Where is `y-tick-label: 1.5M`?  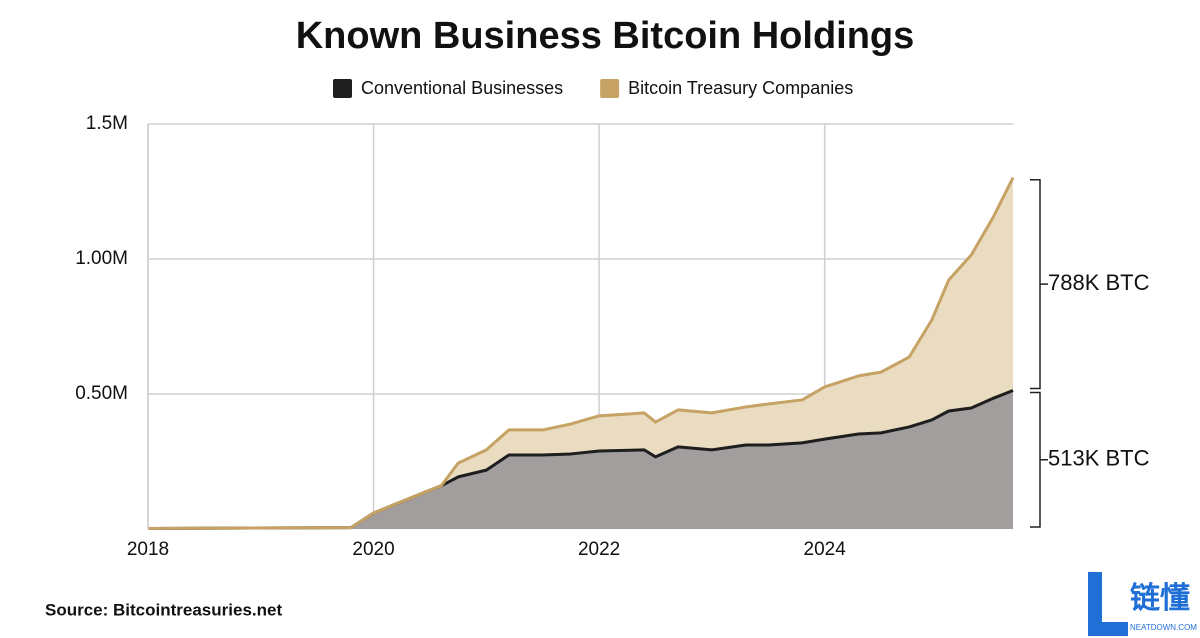
y-tick-label: 1.5M is located at coordinates (107, 123).